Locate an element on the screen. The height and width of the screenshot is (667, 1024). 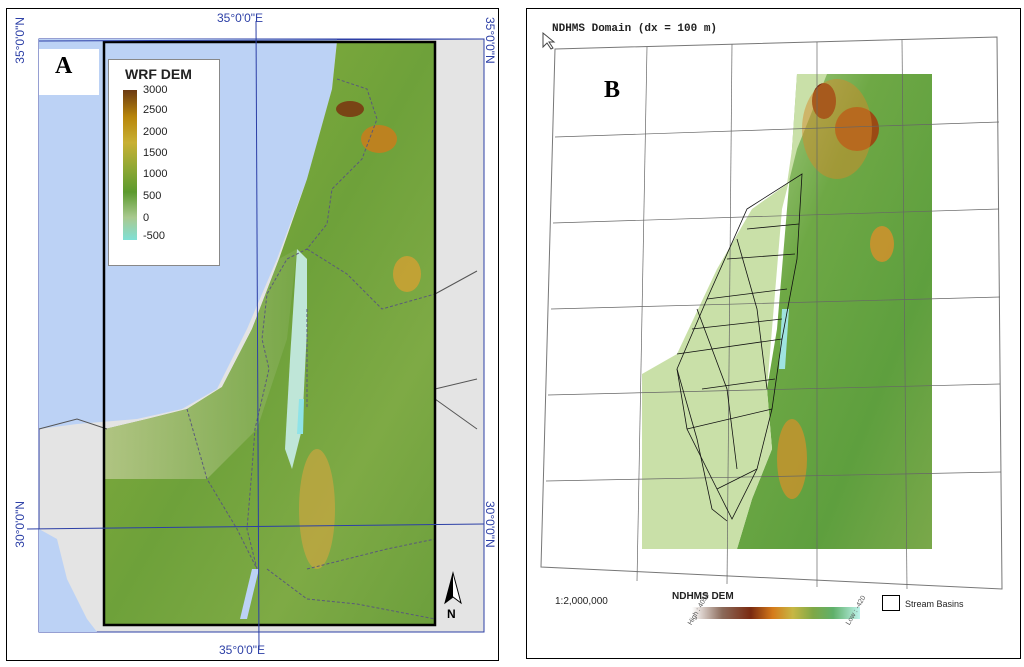
dem-legend-bar is located at coordinates (776, 613).